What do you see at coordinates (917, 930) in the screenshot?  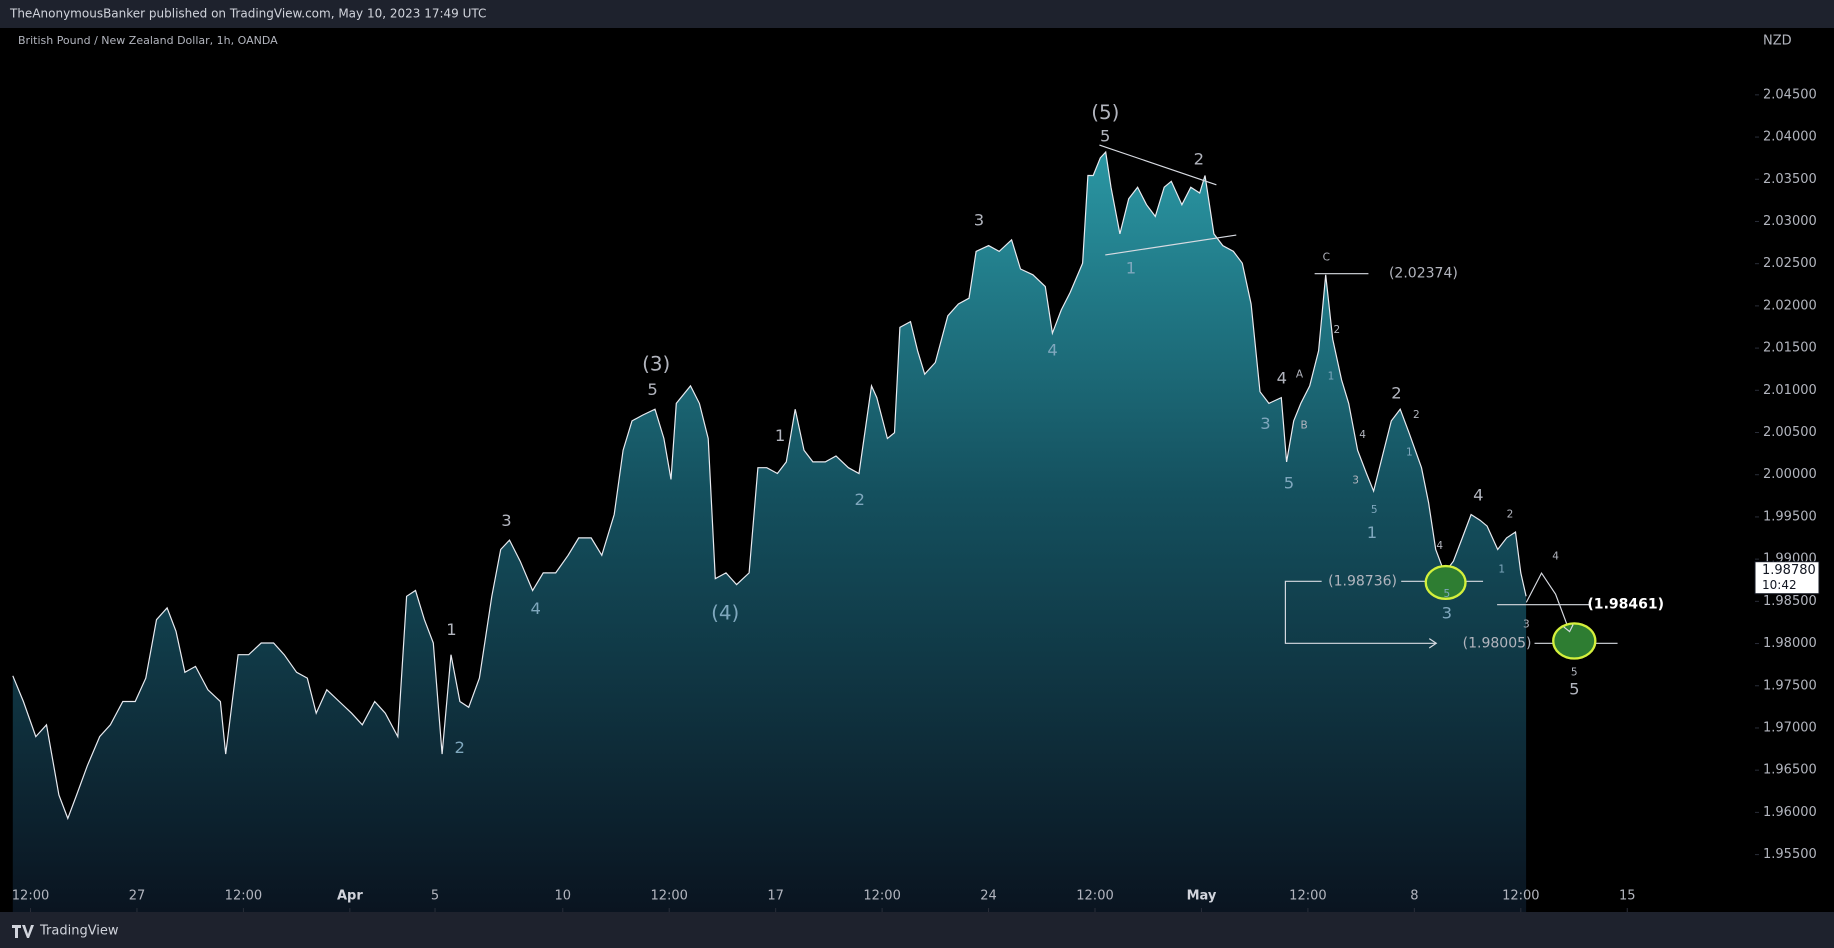 I see `footer-bar` at bounding box center [917, 930].